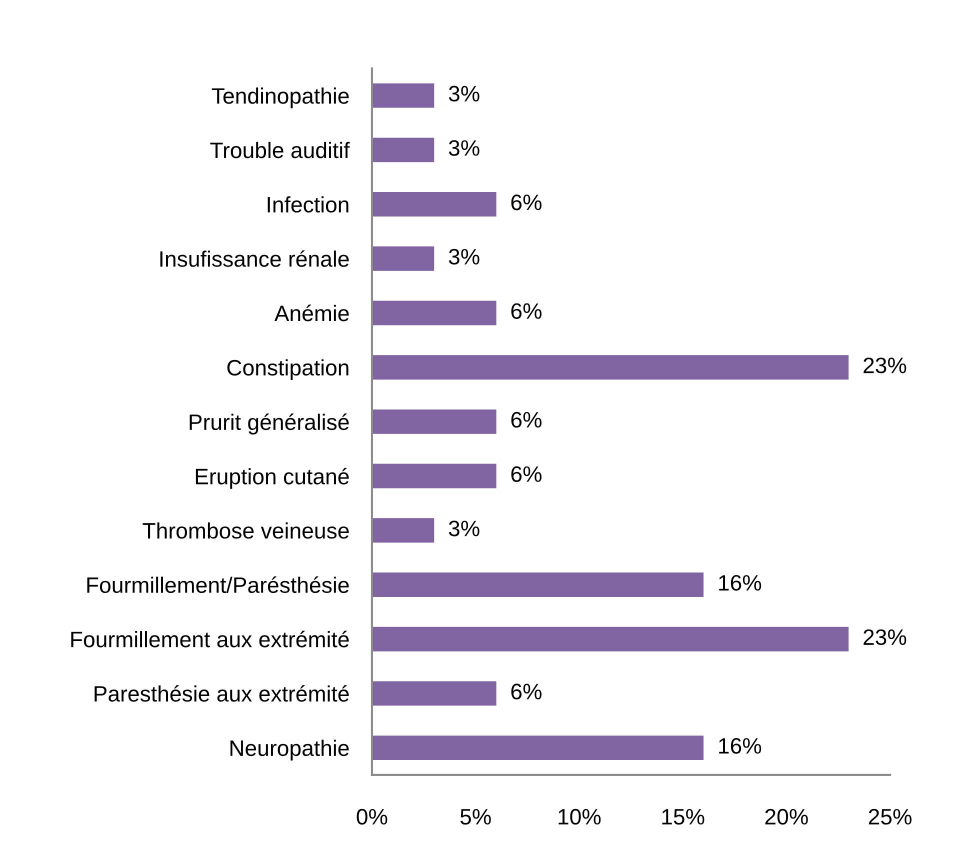 Image resolution: width=955 pixels, height=855 pixels. Describe the element at coordinates (210, 639) in the screenshot. I see `y-tick-label: Fourmillement aux extrémité` at that location.